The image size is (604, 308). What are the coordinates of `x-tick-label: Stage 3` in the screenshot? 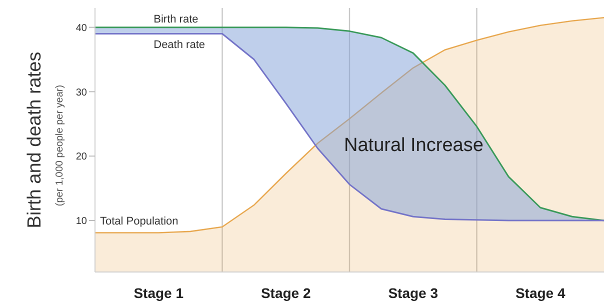 It's located at (413, 292).